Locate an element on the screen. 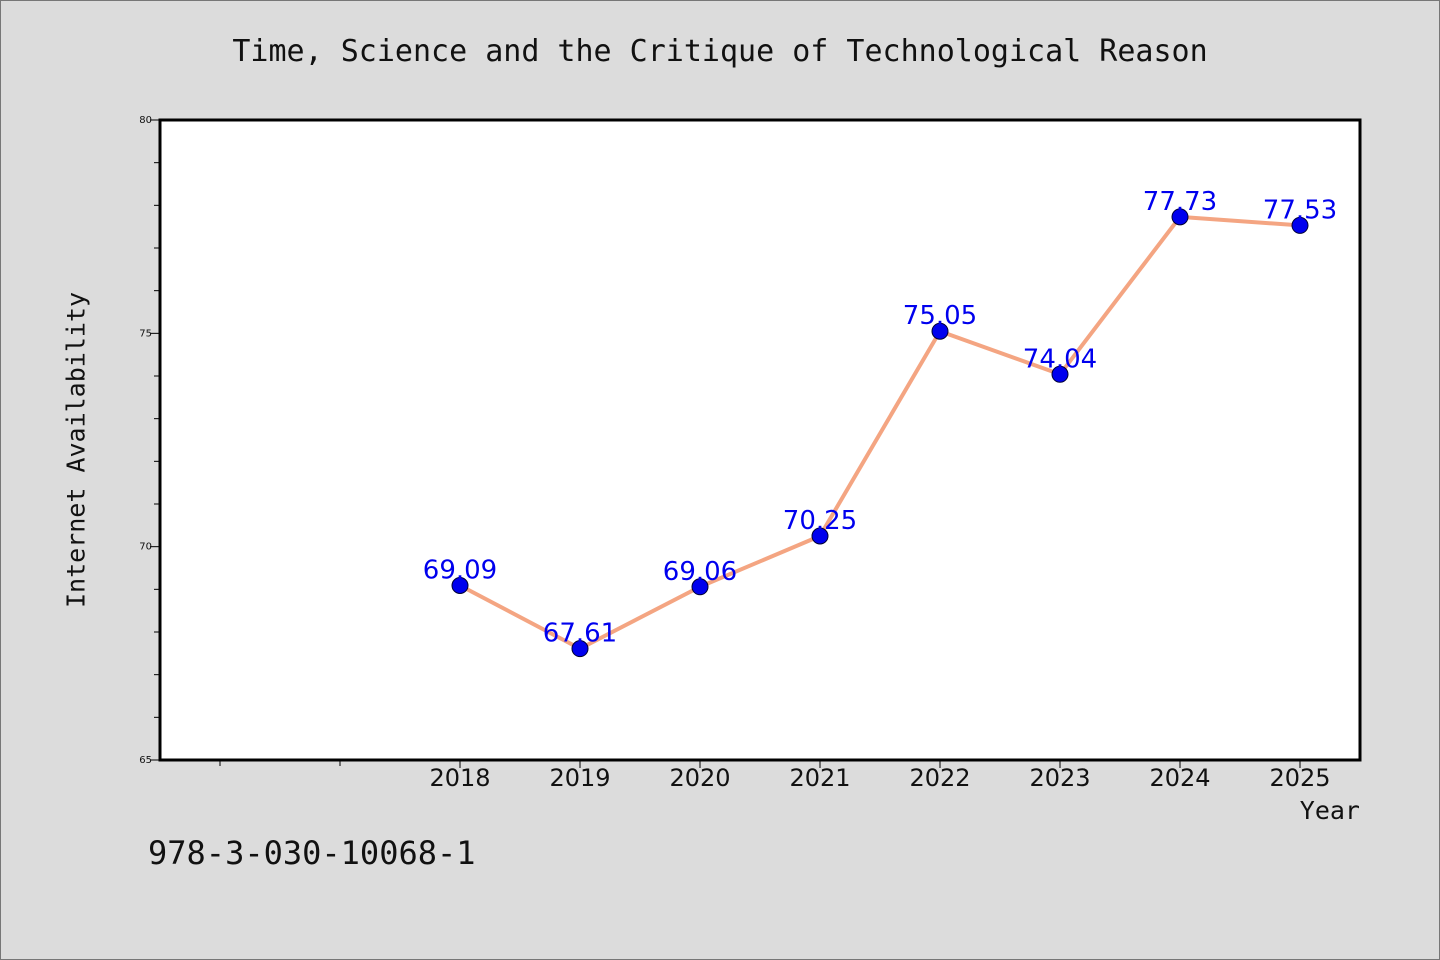 This screenshot has width=1440, height=960. data-label: 77.53 is located at coordinates (1300, 210).